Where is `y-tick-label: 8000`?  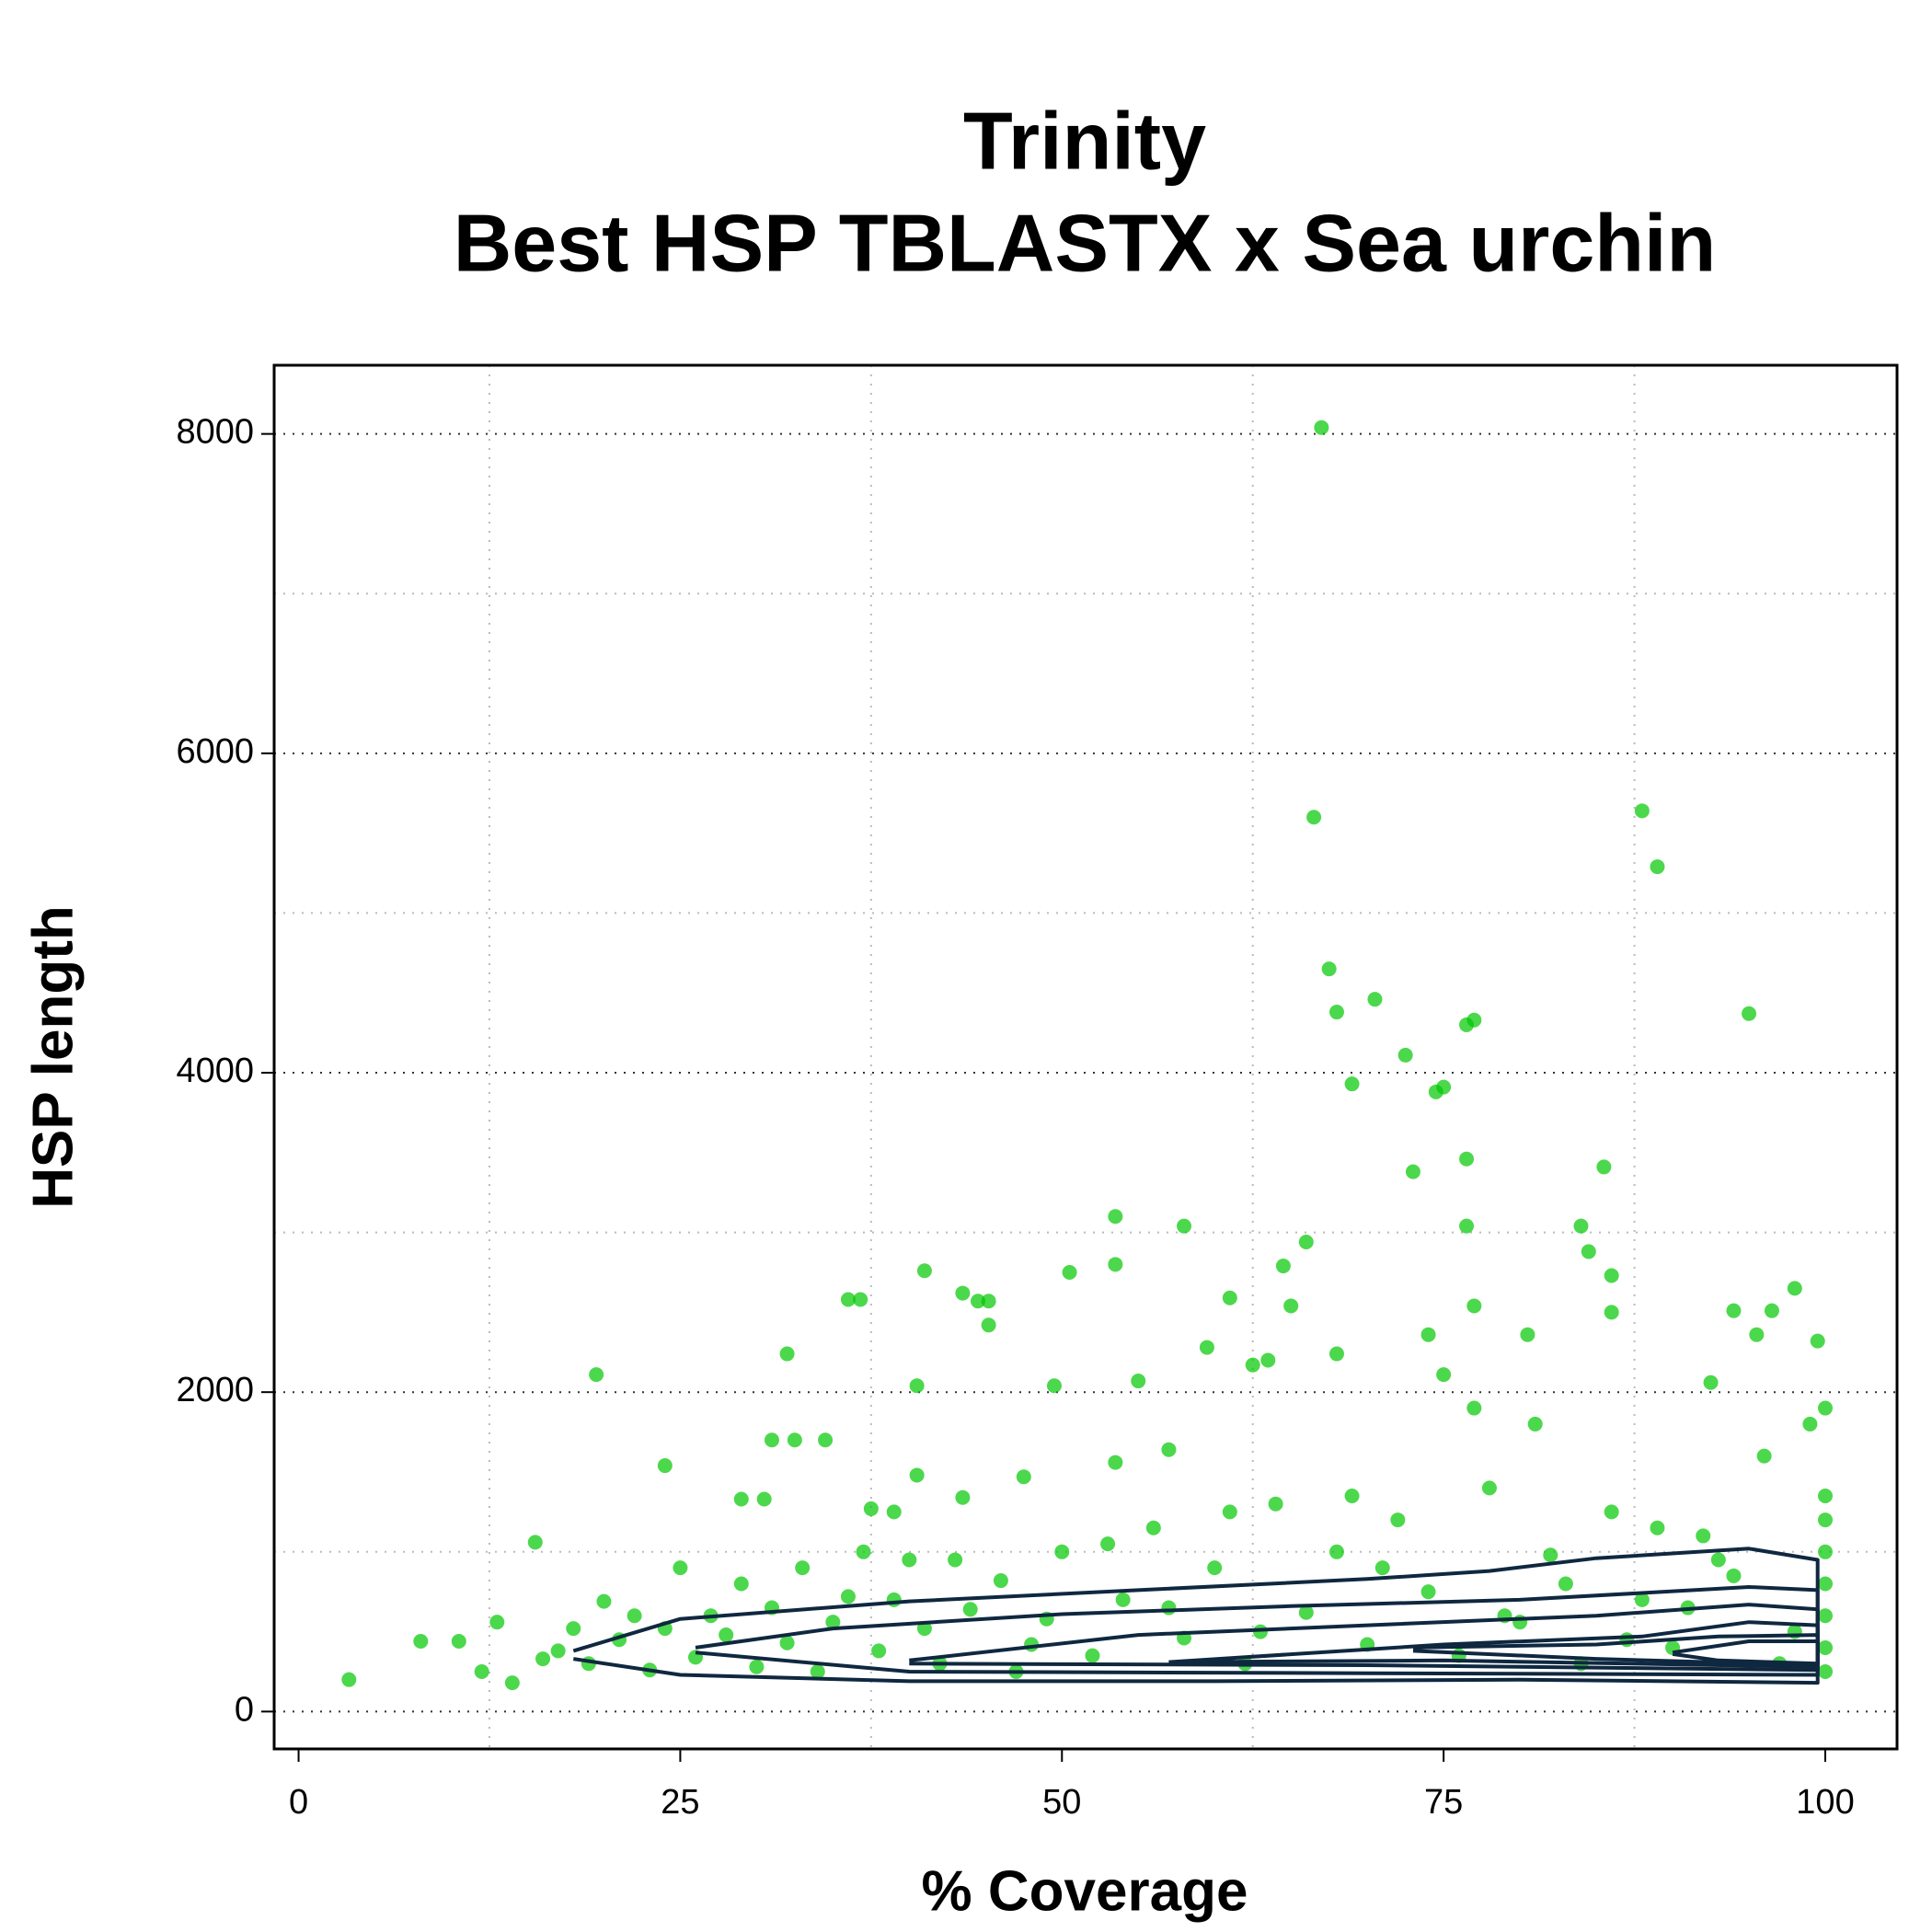 y-tick-label: 8000 is located at coordinates (215, 432).